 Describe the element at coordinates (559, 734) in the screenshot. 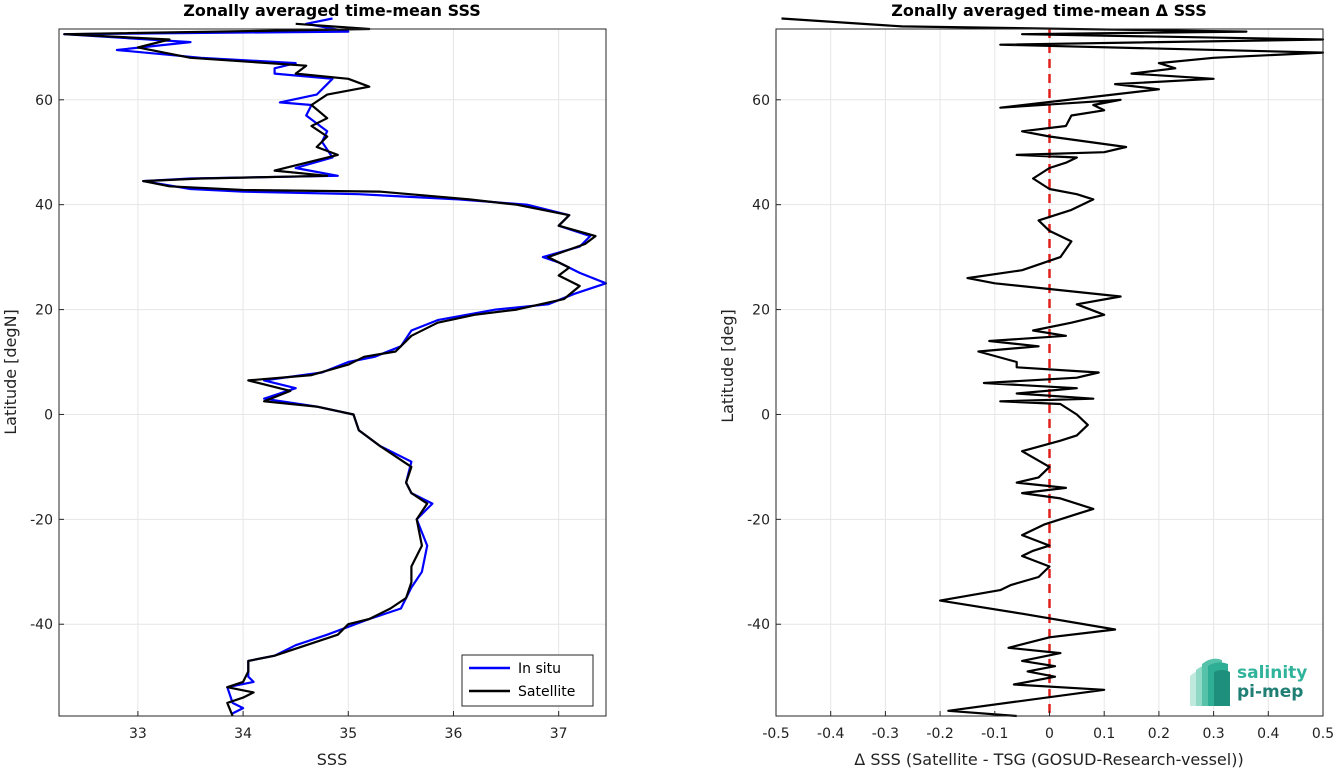

I see `left-x-tick-label: 37` at that location.